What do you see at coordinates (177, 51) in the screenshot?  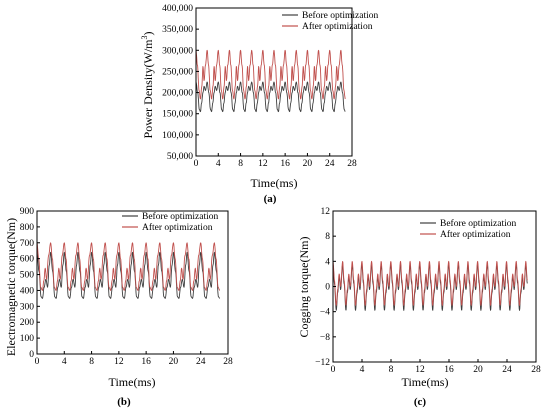 I see `y-tick-label-a: 300,000` at bounding box center [177, 51].